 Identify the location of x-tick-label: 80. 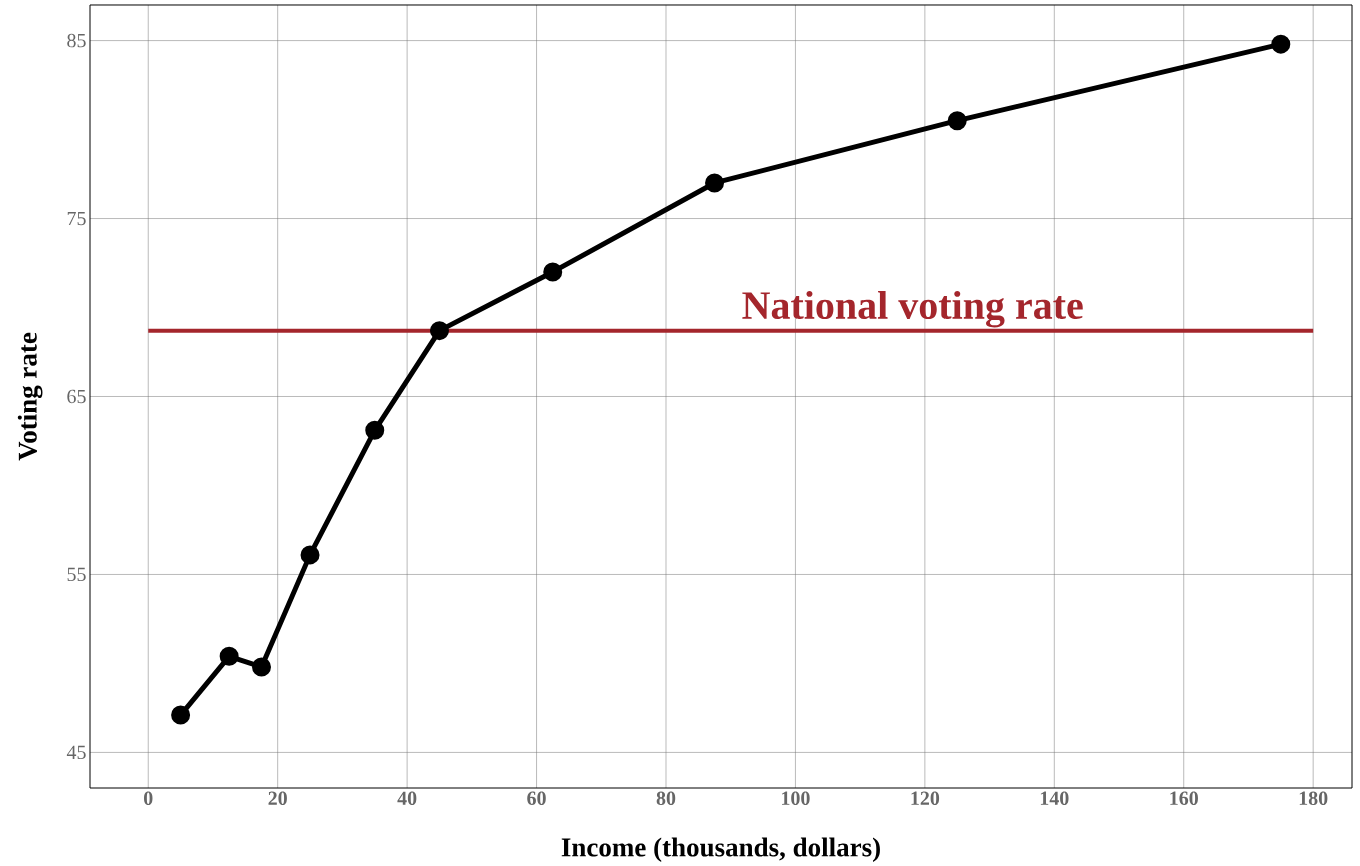
(666, 798).